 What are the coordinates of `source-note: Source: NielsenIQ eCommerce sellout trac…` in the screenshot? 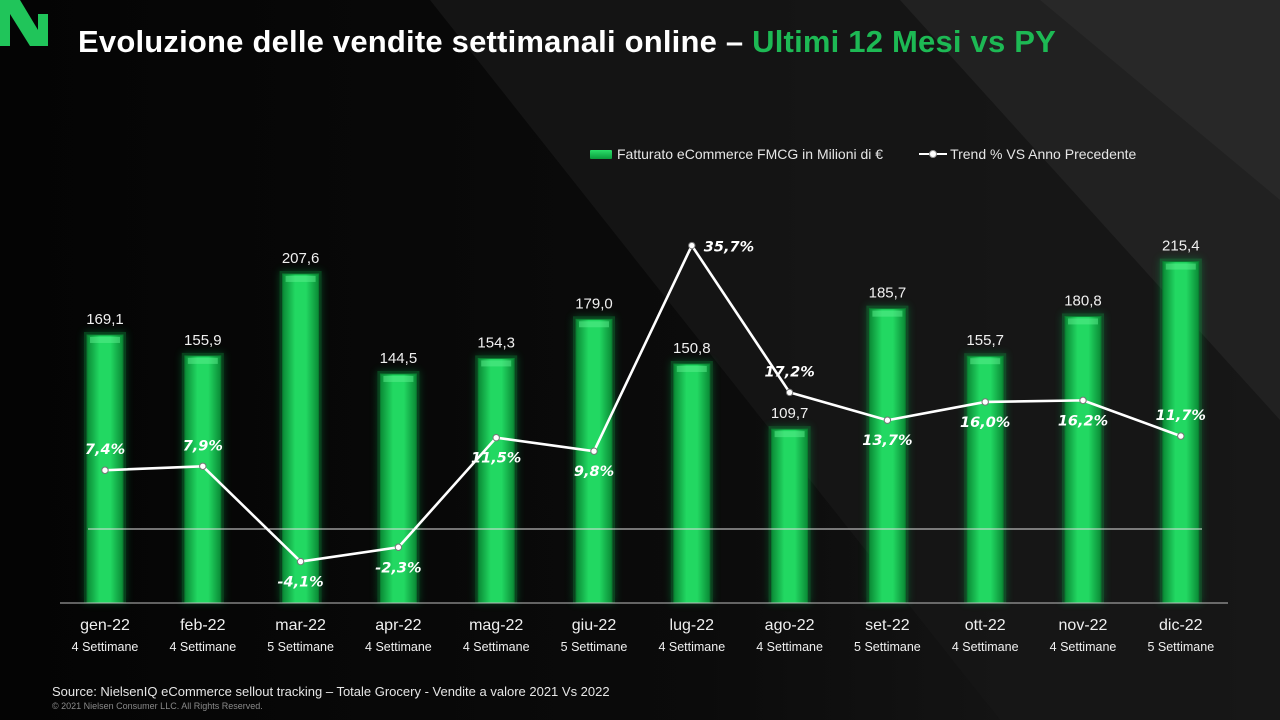 It's located at (331, 691).